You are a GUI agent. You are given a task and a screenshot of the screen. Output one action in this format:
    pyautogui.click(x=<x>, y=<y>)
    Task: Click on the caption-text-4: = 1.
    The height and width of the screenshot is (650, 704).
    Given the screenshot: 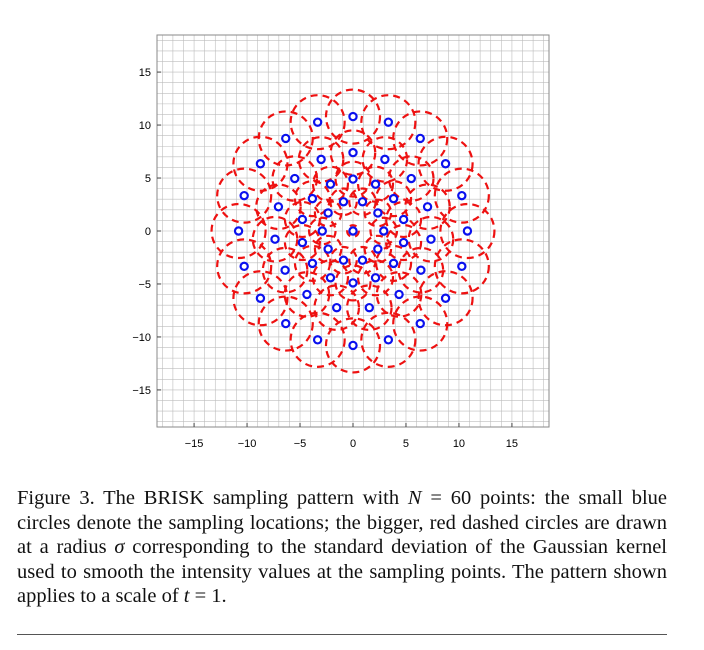 What is the action you would take?
    pyautogui.click(x=208, y=596)
    